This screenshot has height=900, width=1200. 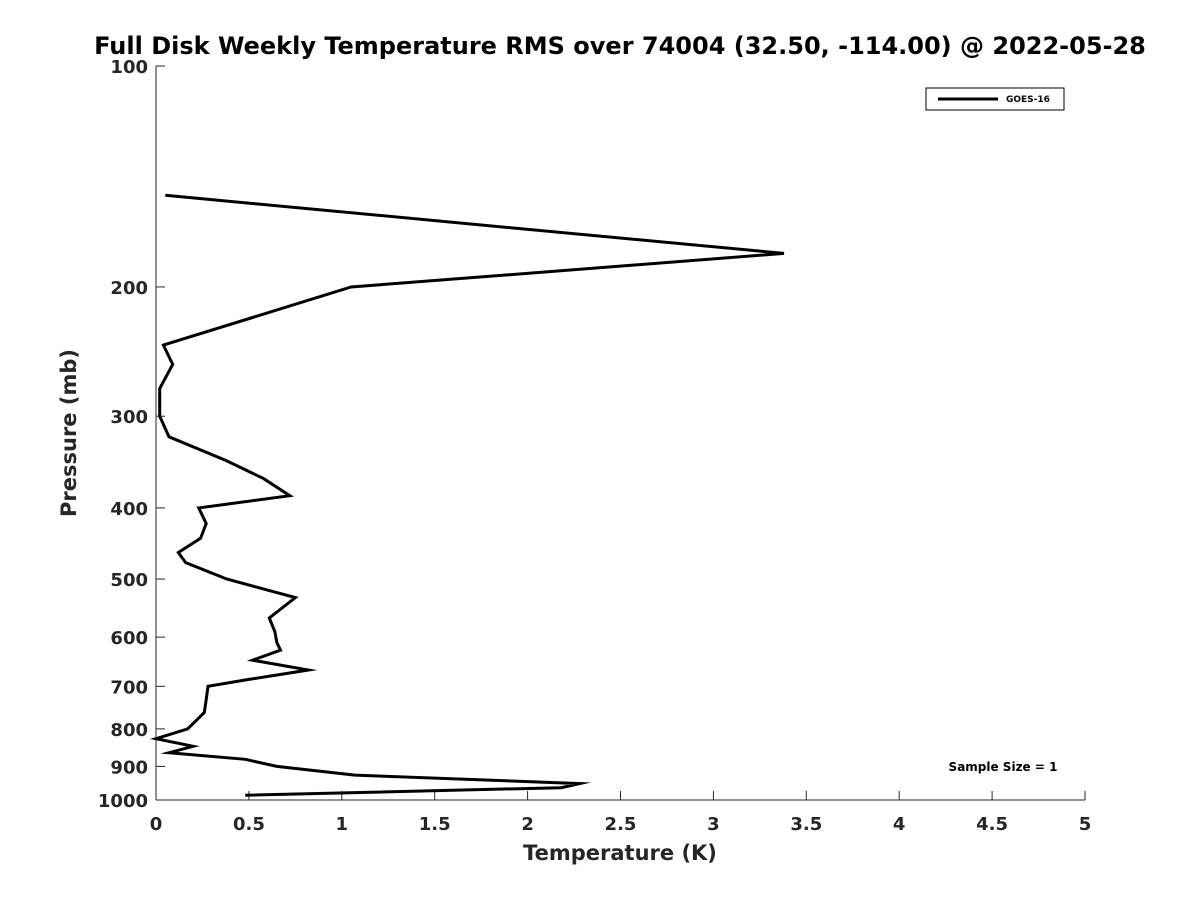 I want to click on y-tick-label: 800, so click(x=129, y=730).